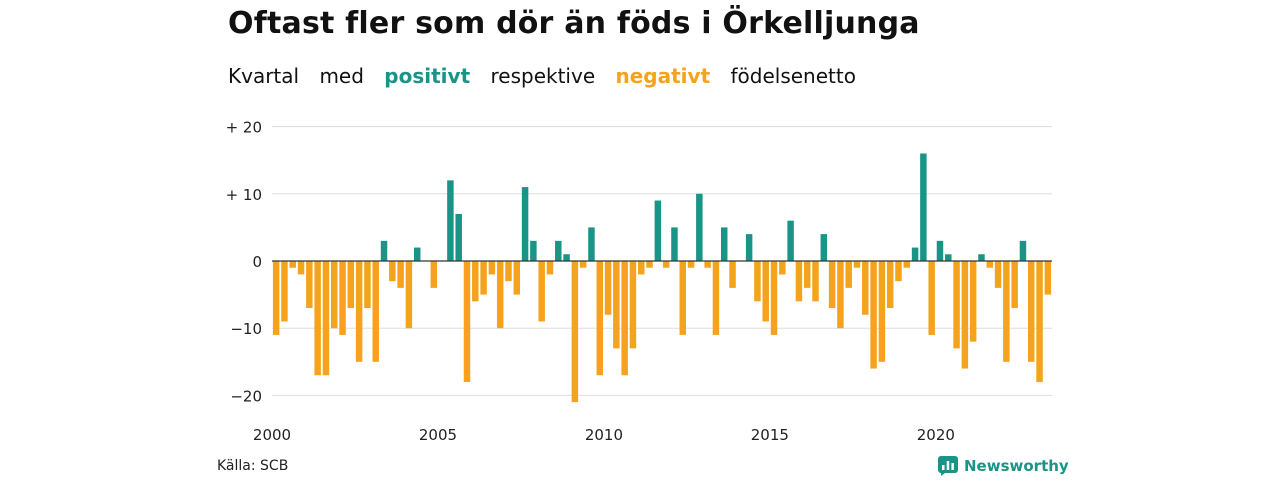 The image size is (1280, 480). What do you see at coordinates (253, 466) in the screenshot?
I see `source-note: Källa: SCB` at bounding box center [253, 466].